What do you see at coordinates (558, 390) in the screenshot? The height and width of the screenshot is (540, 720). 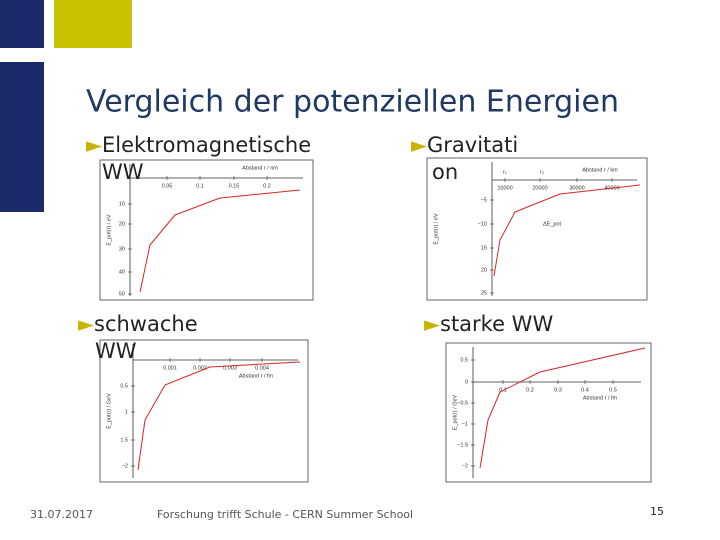 I see `x-tick-label: 0.3` at bounding box center [558, 390].